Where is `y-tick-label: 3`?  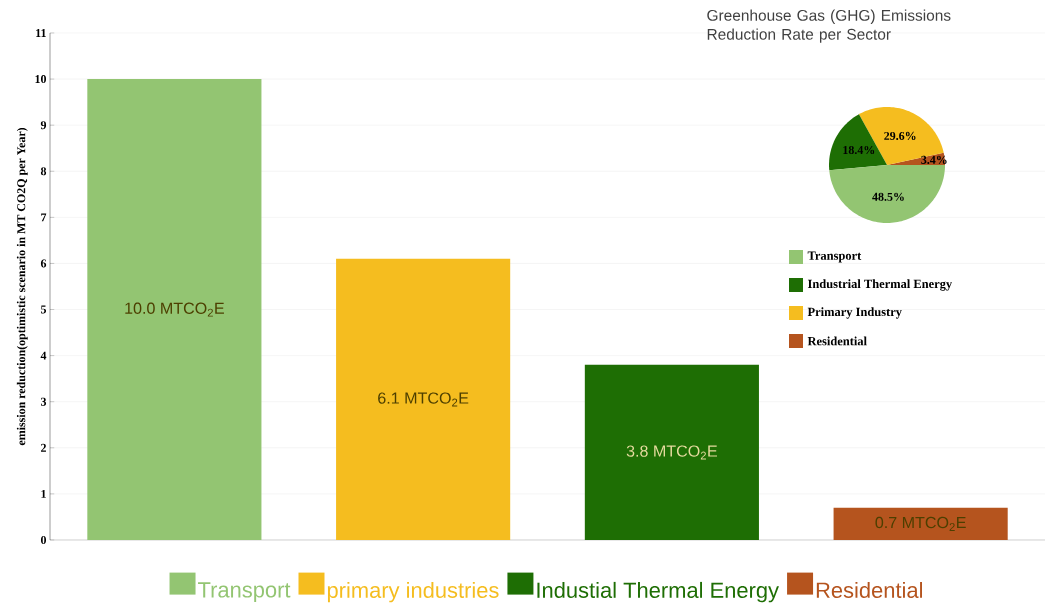 y-tick-label: 3 is located at coordinates (43, 401).